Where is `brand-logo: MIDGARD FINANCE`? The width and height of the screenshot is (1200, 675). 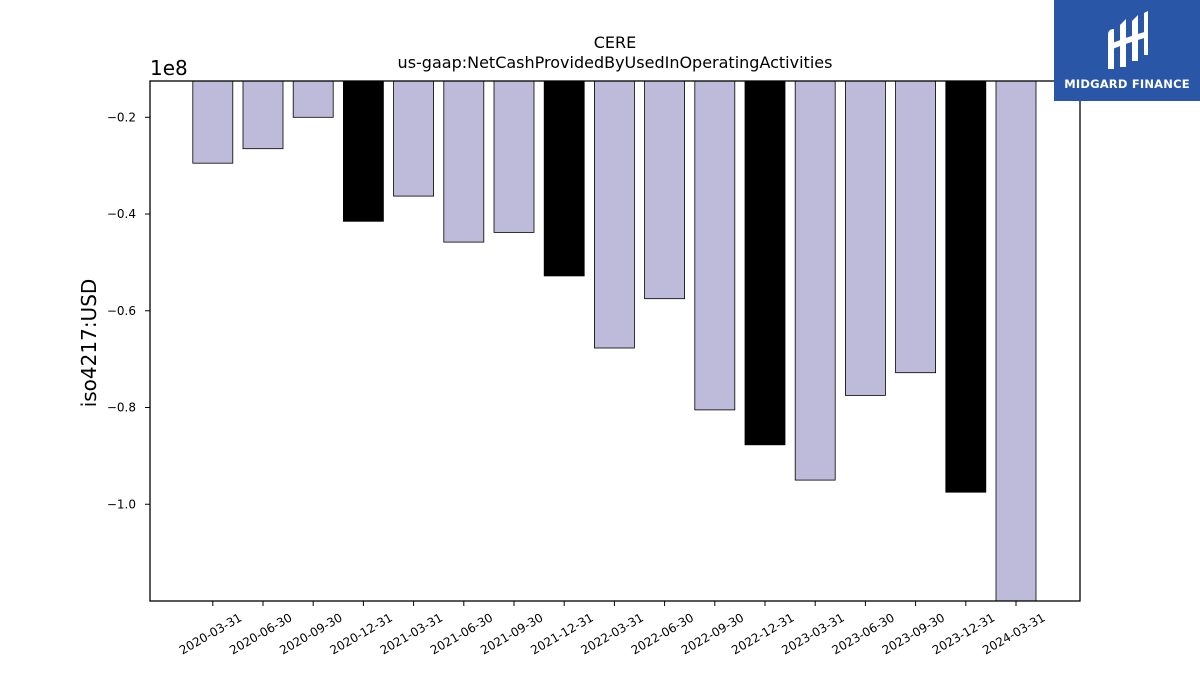 brand-logo: MIDGARD FINANCE is located at coordinates (1127, 50).